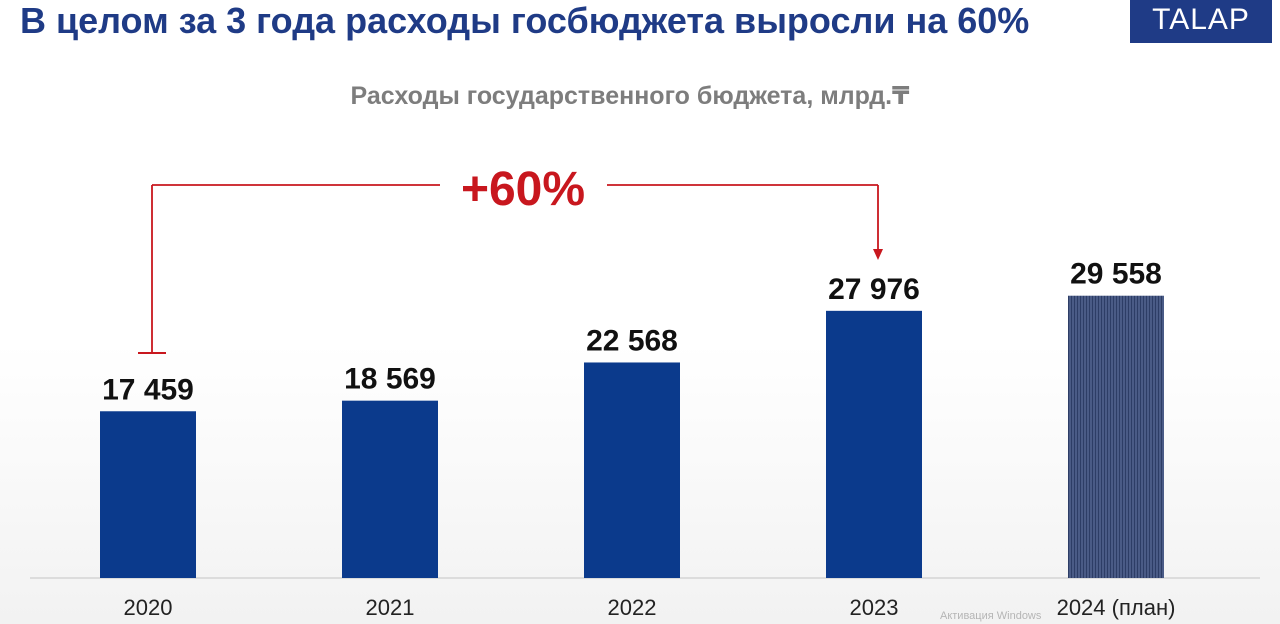  What do you see at coordinates (390, 607) in the screenshot?
I see `x-tick-label: 2021` at bounding box center [390, 607].